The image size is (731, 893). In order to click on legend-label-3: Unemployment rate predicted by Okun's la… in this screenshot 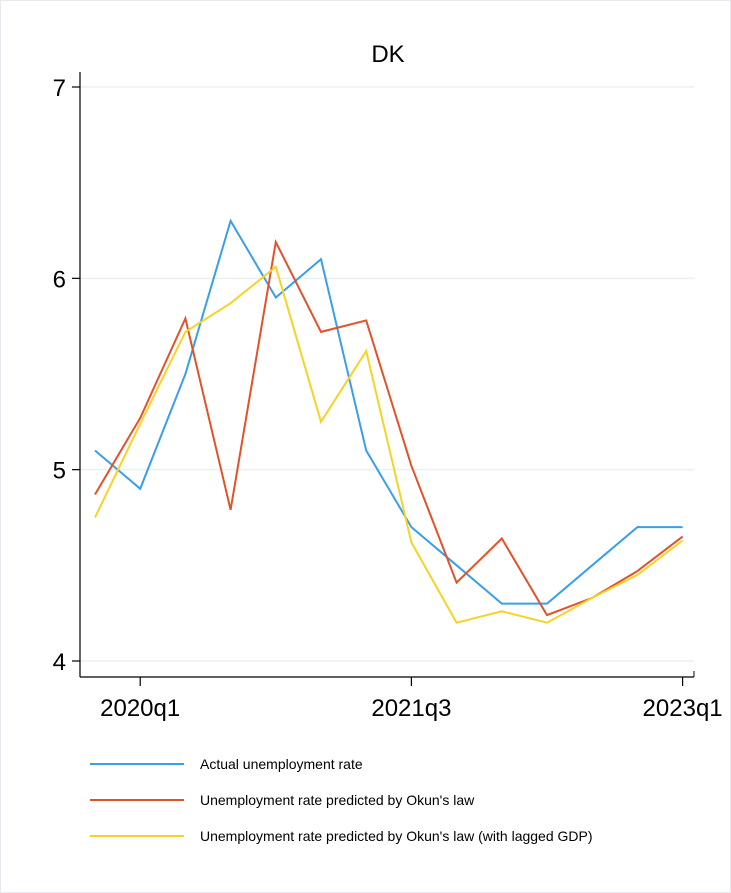, I will do `click(396, 836)`.